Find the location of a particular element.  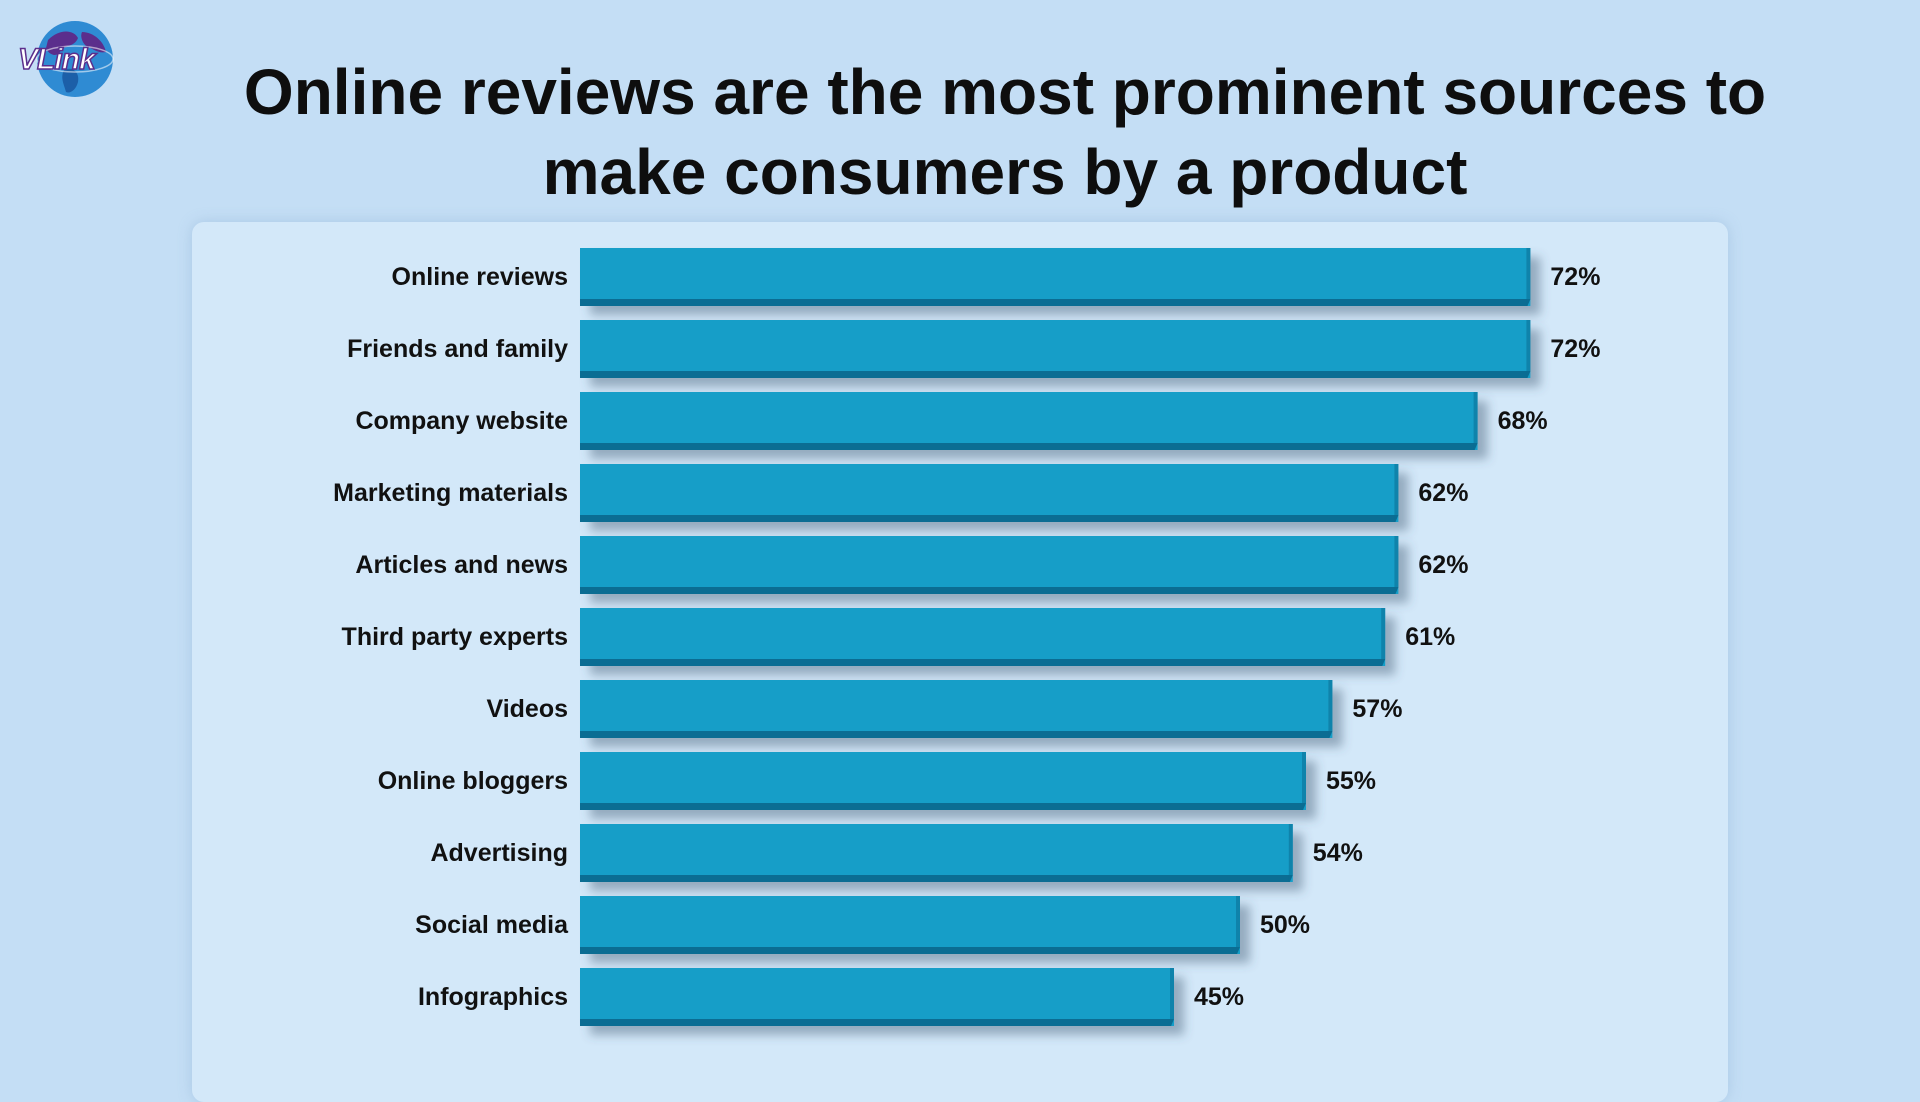

category-label: Marketing materials is located at coordinates (450, 493).